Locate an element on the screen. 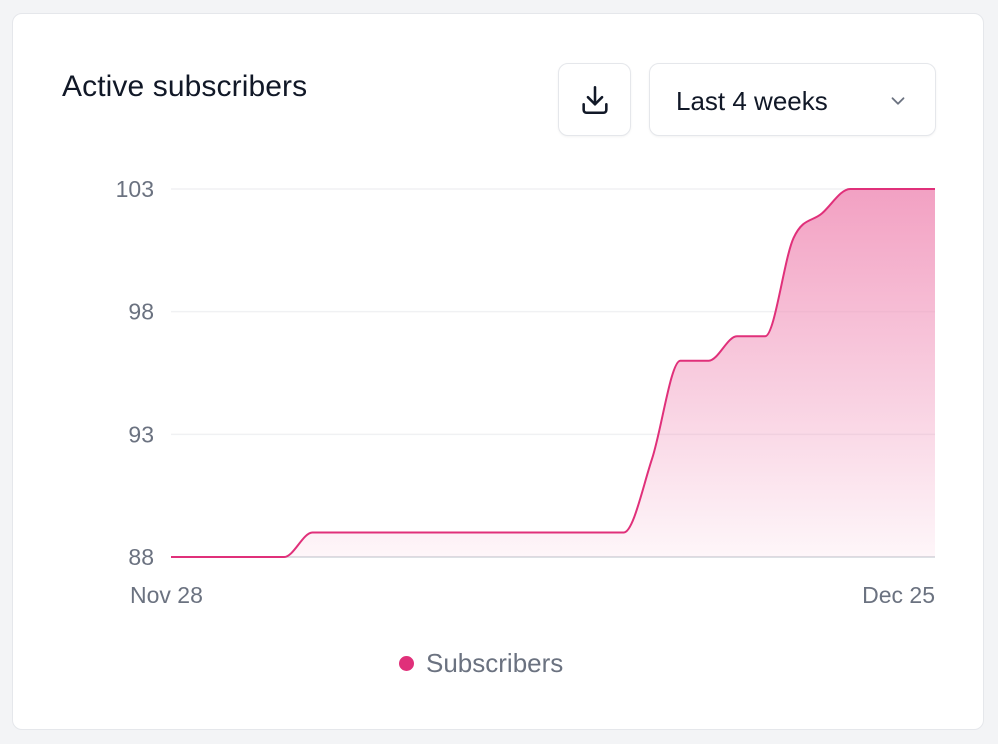 This screenshot has height=744, width=998. date-range-value: Last 4 weeks is located at coordinates (752, 101).